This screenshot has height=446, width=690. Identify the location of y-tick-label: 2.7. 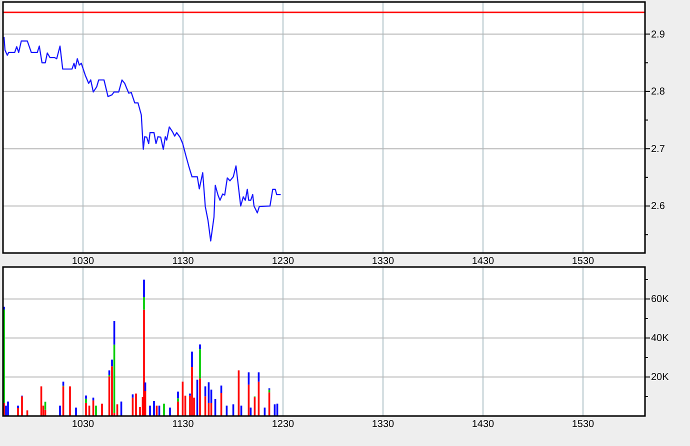
(658, 149).